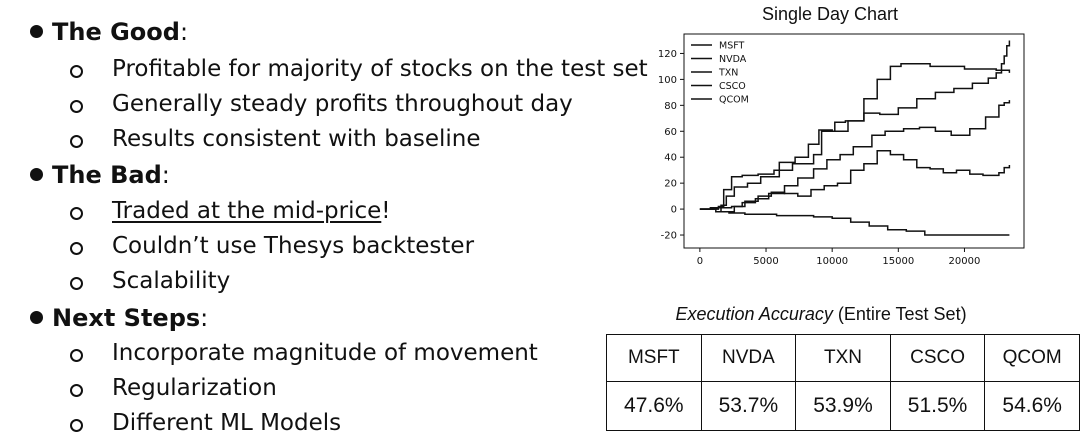 This screenshot has width=1080, height=443. Describe the element at coordinates (965, 261) in the screenshot. I see `x-tick-label: 20000` at that location.